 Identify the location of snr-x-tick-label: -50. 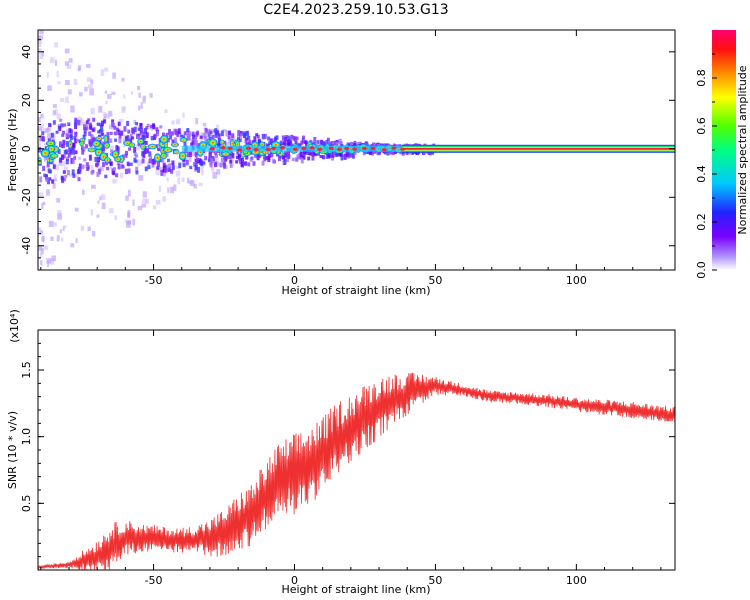
(154, 580).